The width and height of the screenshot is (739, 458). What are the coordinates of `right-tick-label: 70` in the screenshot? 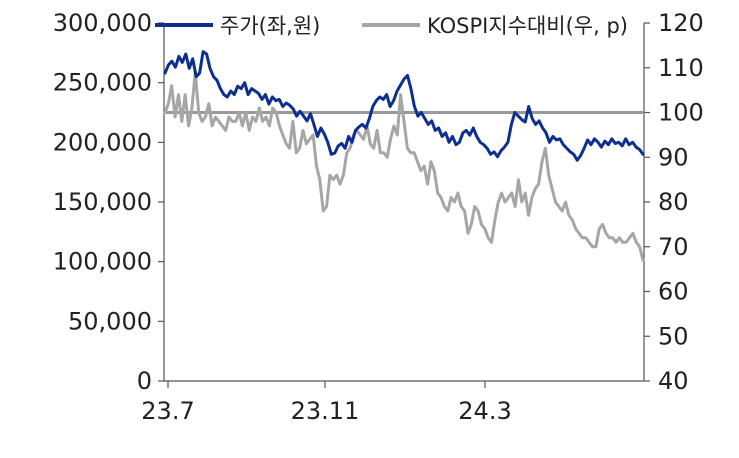 It's located at (673, 247).